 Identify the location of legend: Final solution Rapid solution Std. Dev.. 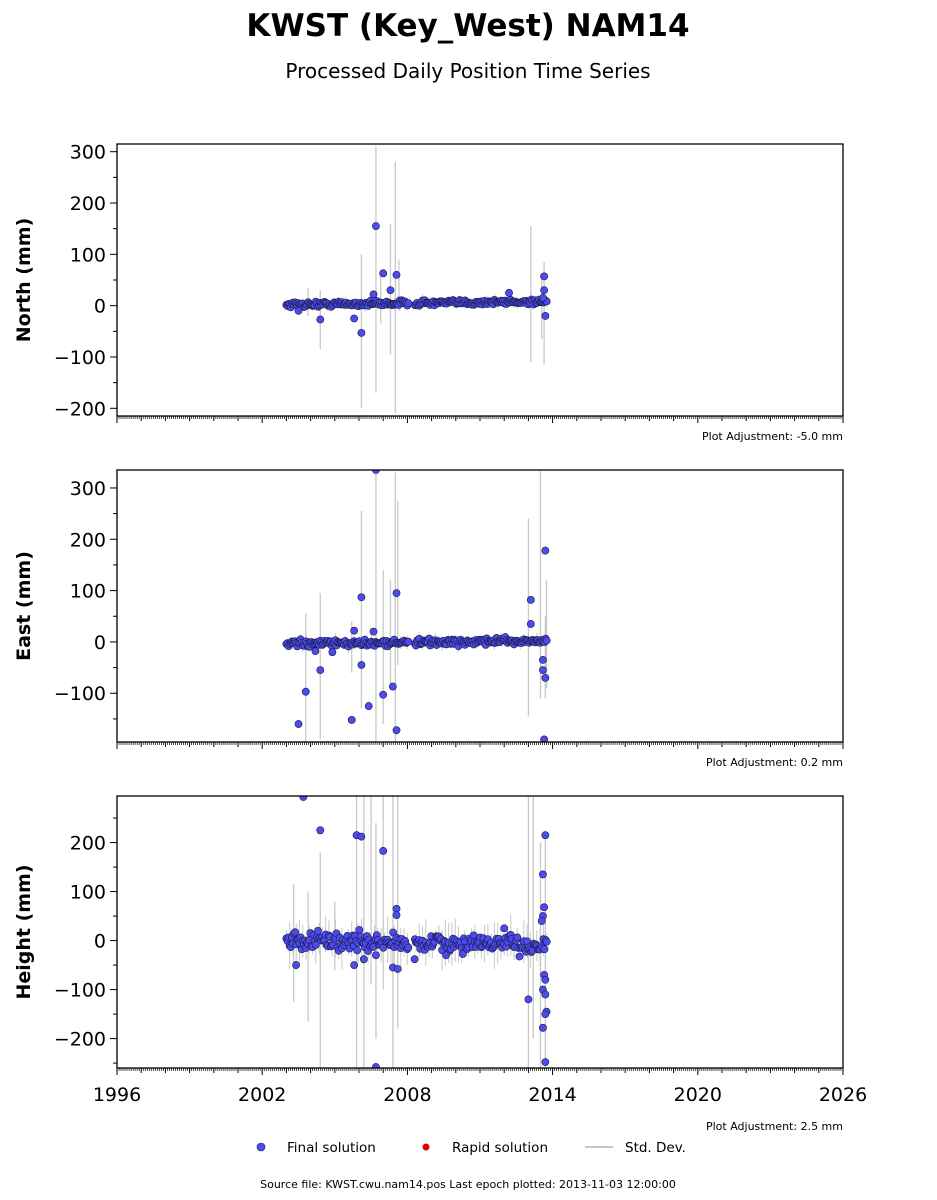
(471, 1148).